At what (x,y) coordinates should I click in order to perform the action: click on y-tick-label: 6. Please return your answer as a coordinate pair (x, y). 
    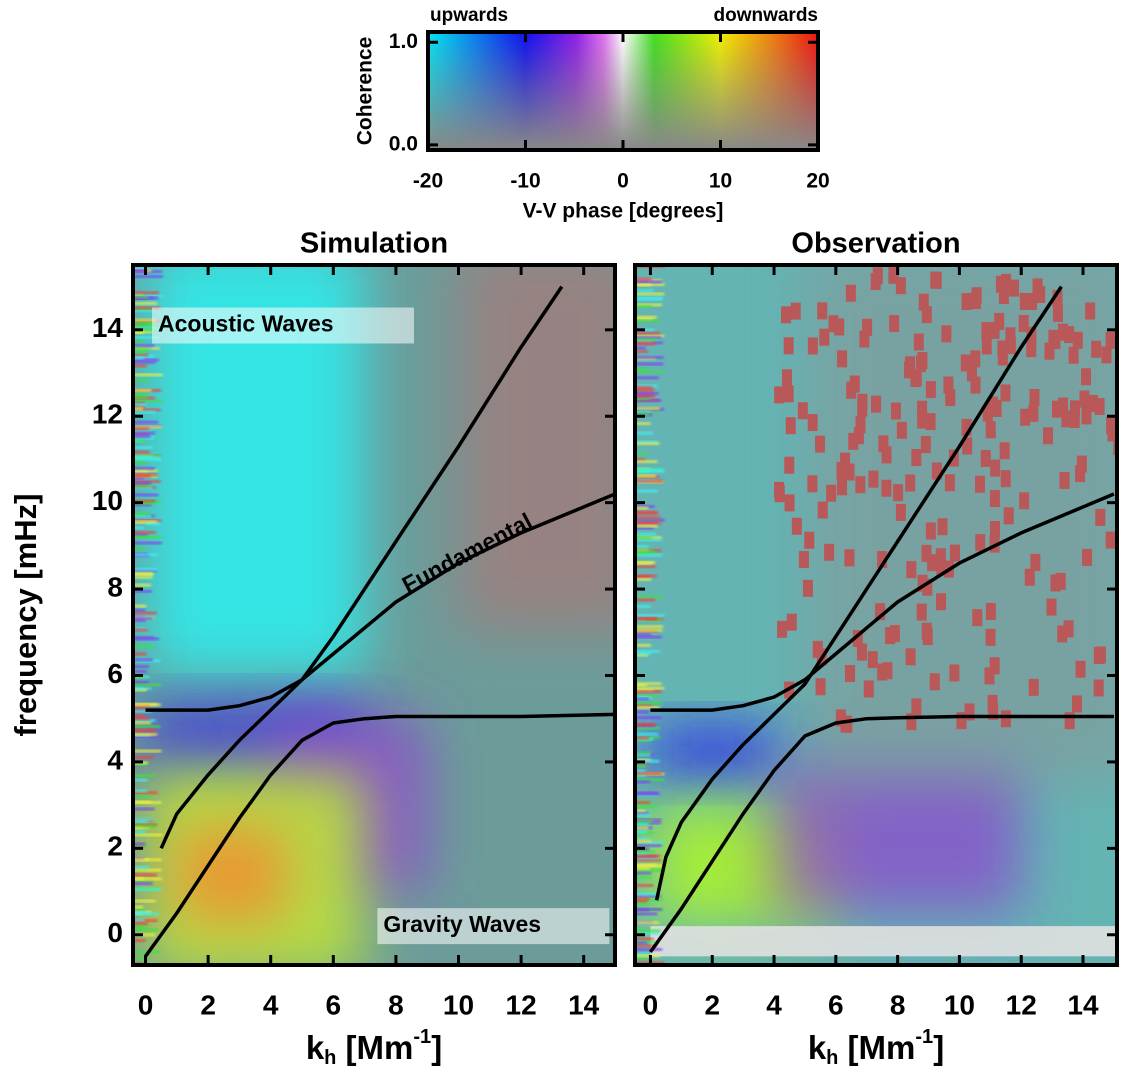
    Looking at the image, I should click on (115, 673).